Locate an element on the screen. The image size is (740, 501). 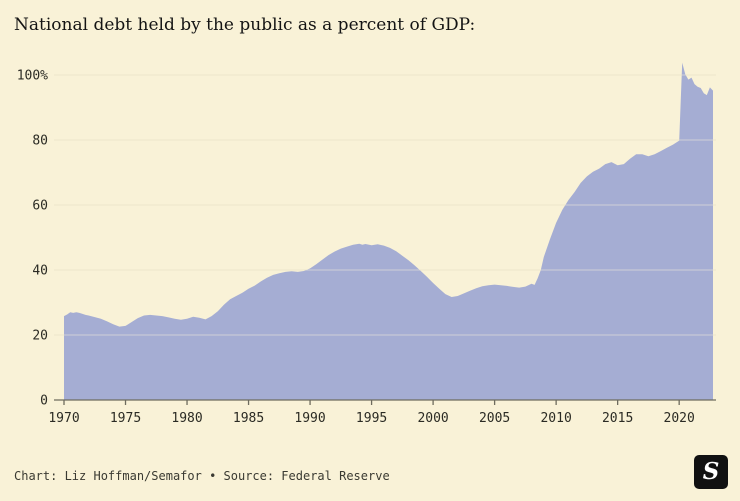
y-tick-label-0: 0 is located at coordinates (44, 401).